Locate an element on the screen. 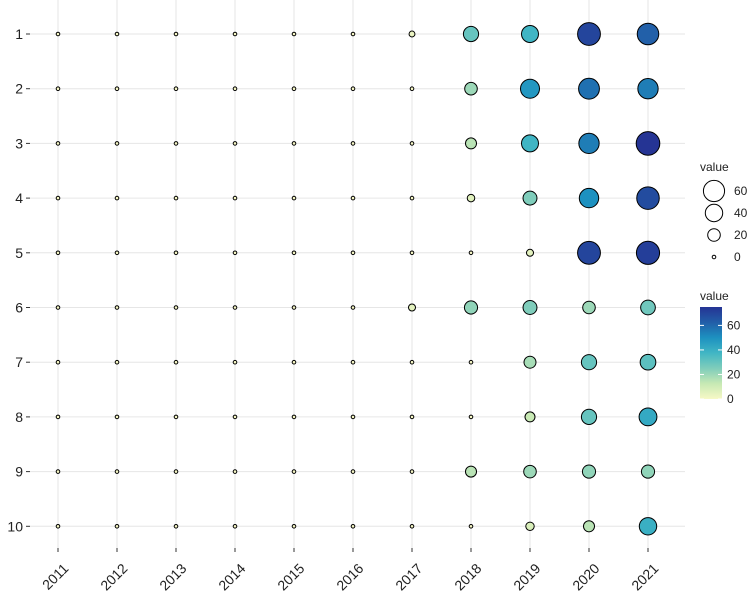 This screenshot has height=601, width=749. y-tick-label: 7 is located at coordinates (19, 362).